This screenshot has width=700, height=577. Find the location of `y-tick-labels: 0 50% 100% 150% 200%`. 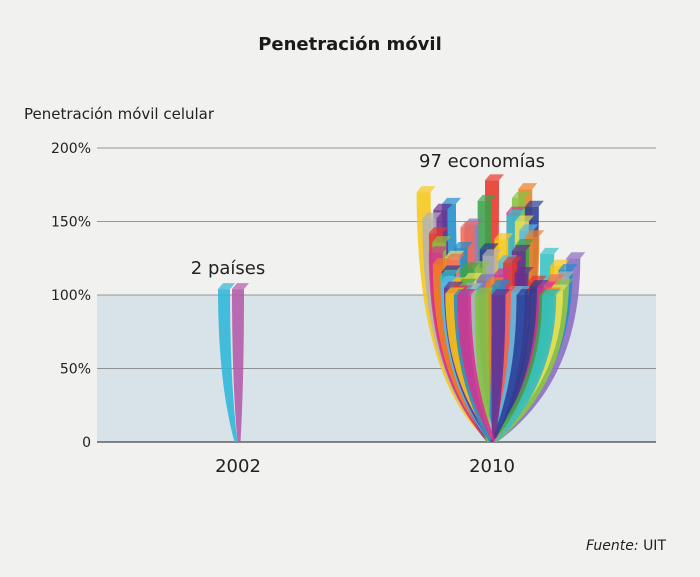

y-tick-labels: 0 50% 100% 150% 200% is located at coordinates (71, 296).